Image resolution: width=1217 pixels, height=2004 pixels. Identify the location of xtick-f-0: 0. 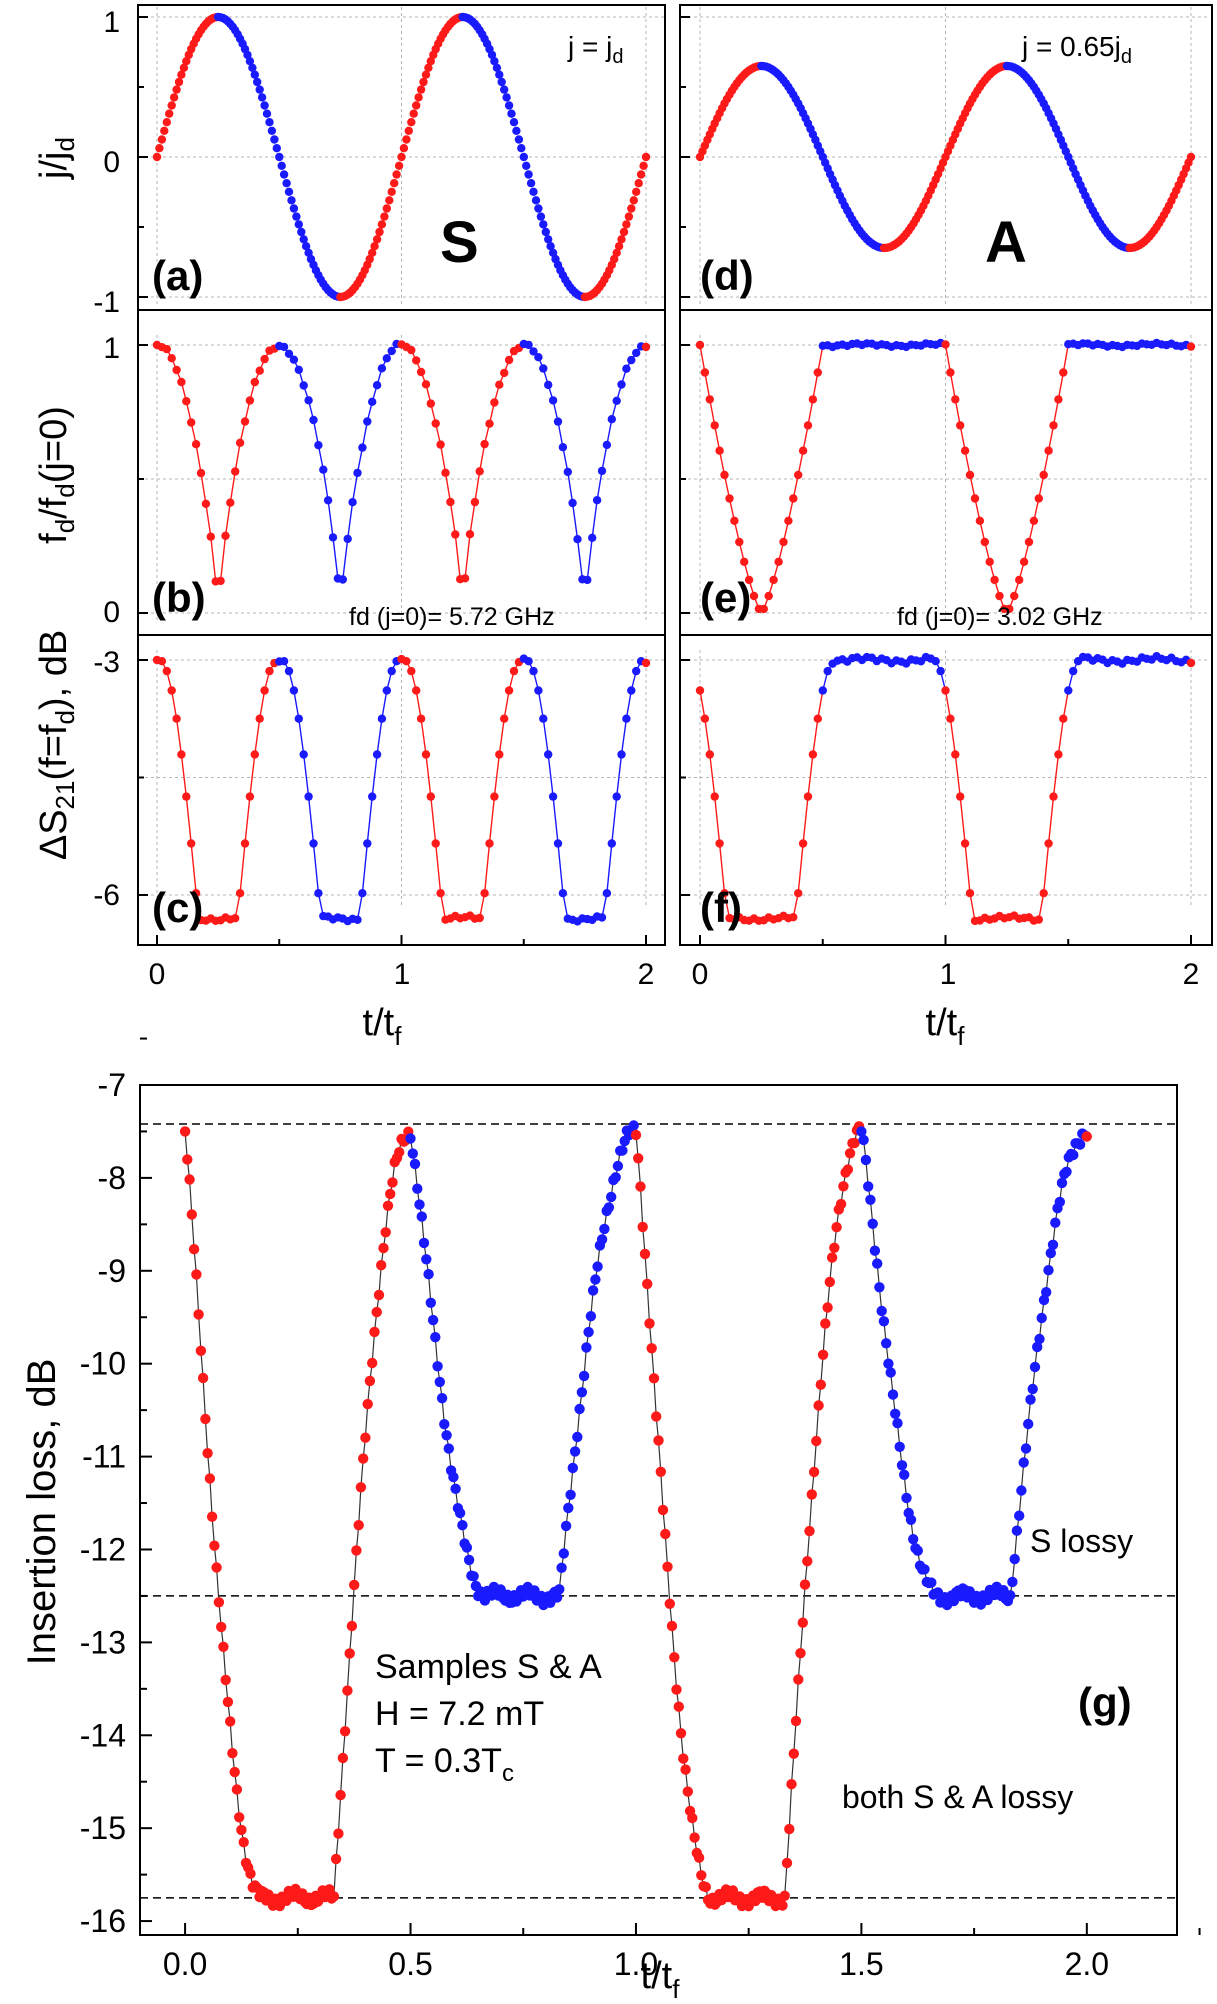
(700, 974).